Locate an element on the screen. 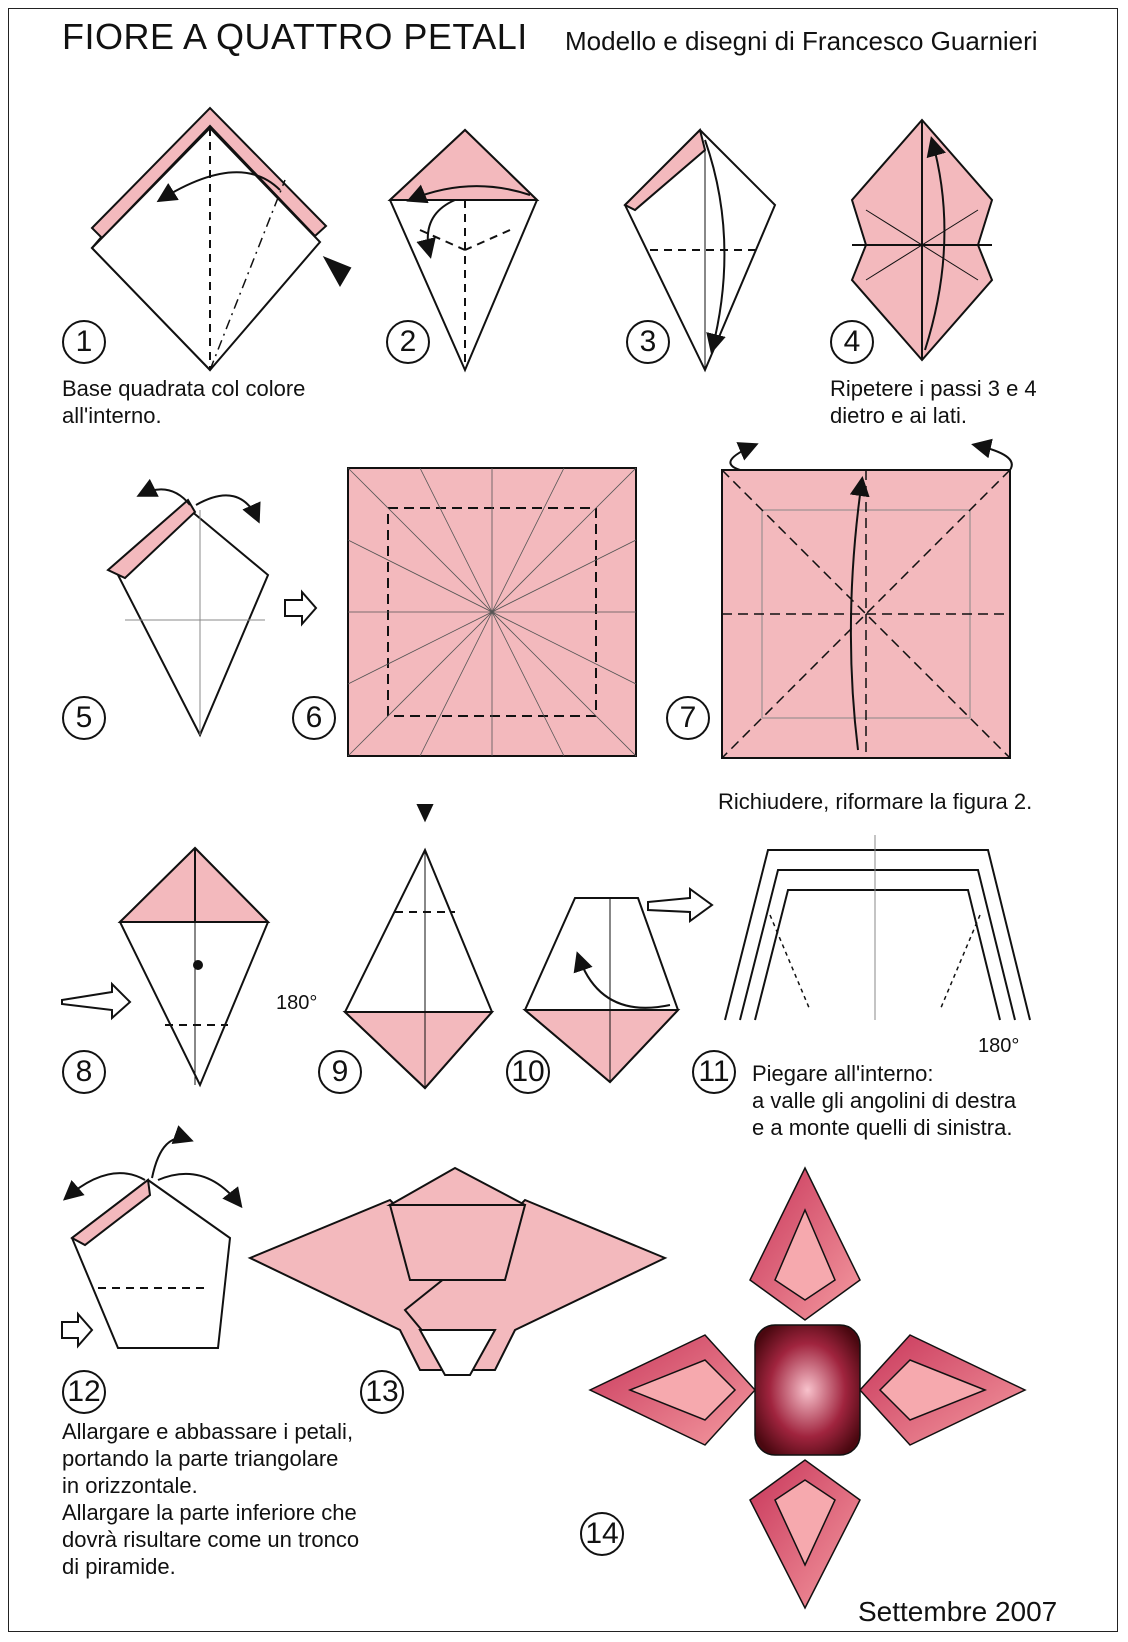 The width and height of the screenshot is (1128, 1642). step-number-7: 7 is located at coordinates (688, 718).